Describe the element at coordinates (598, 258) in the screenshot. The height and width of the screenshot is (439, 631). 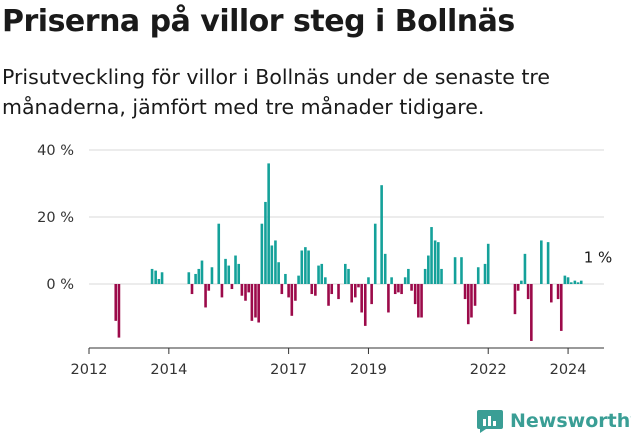
I see `last-value-label: 1 %` at that location.